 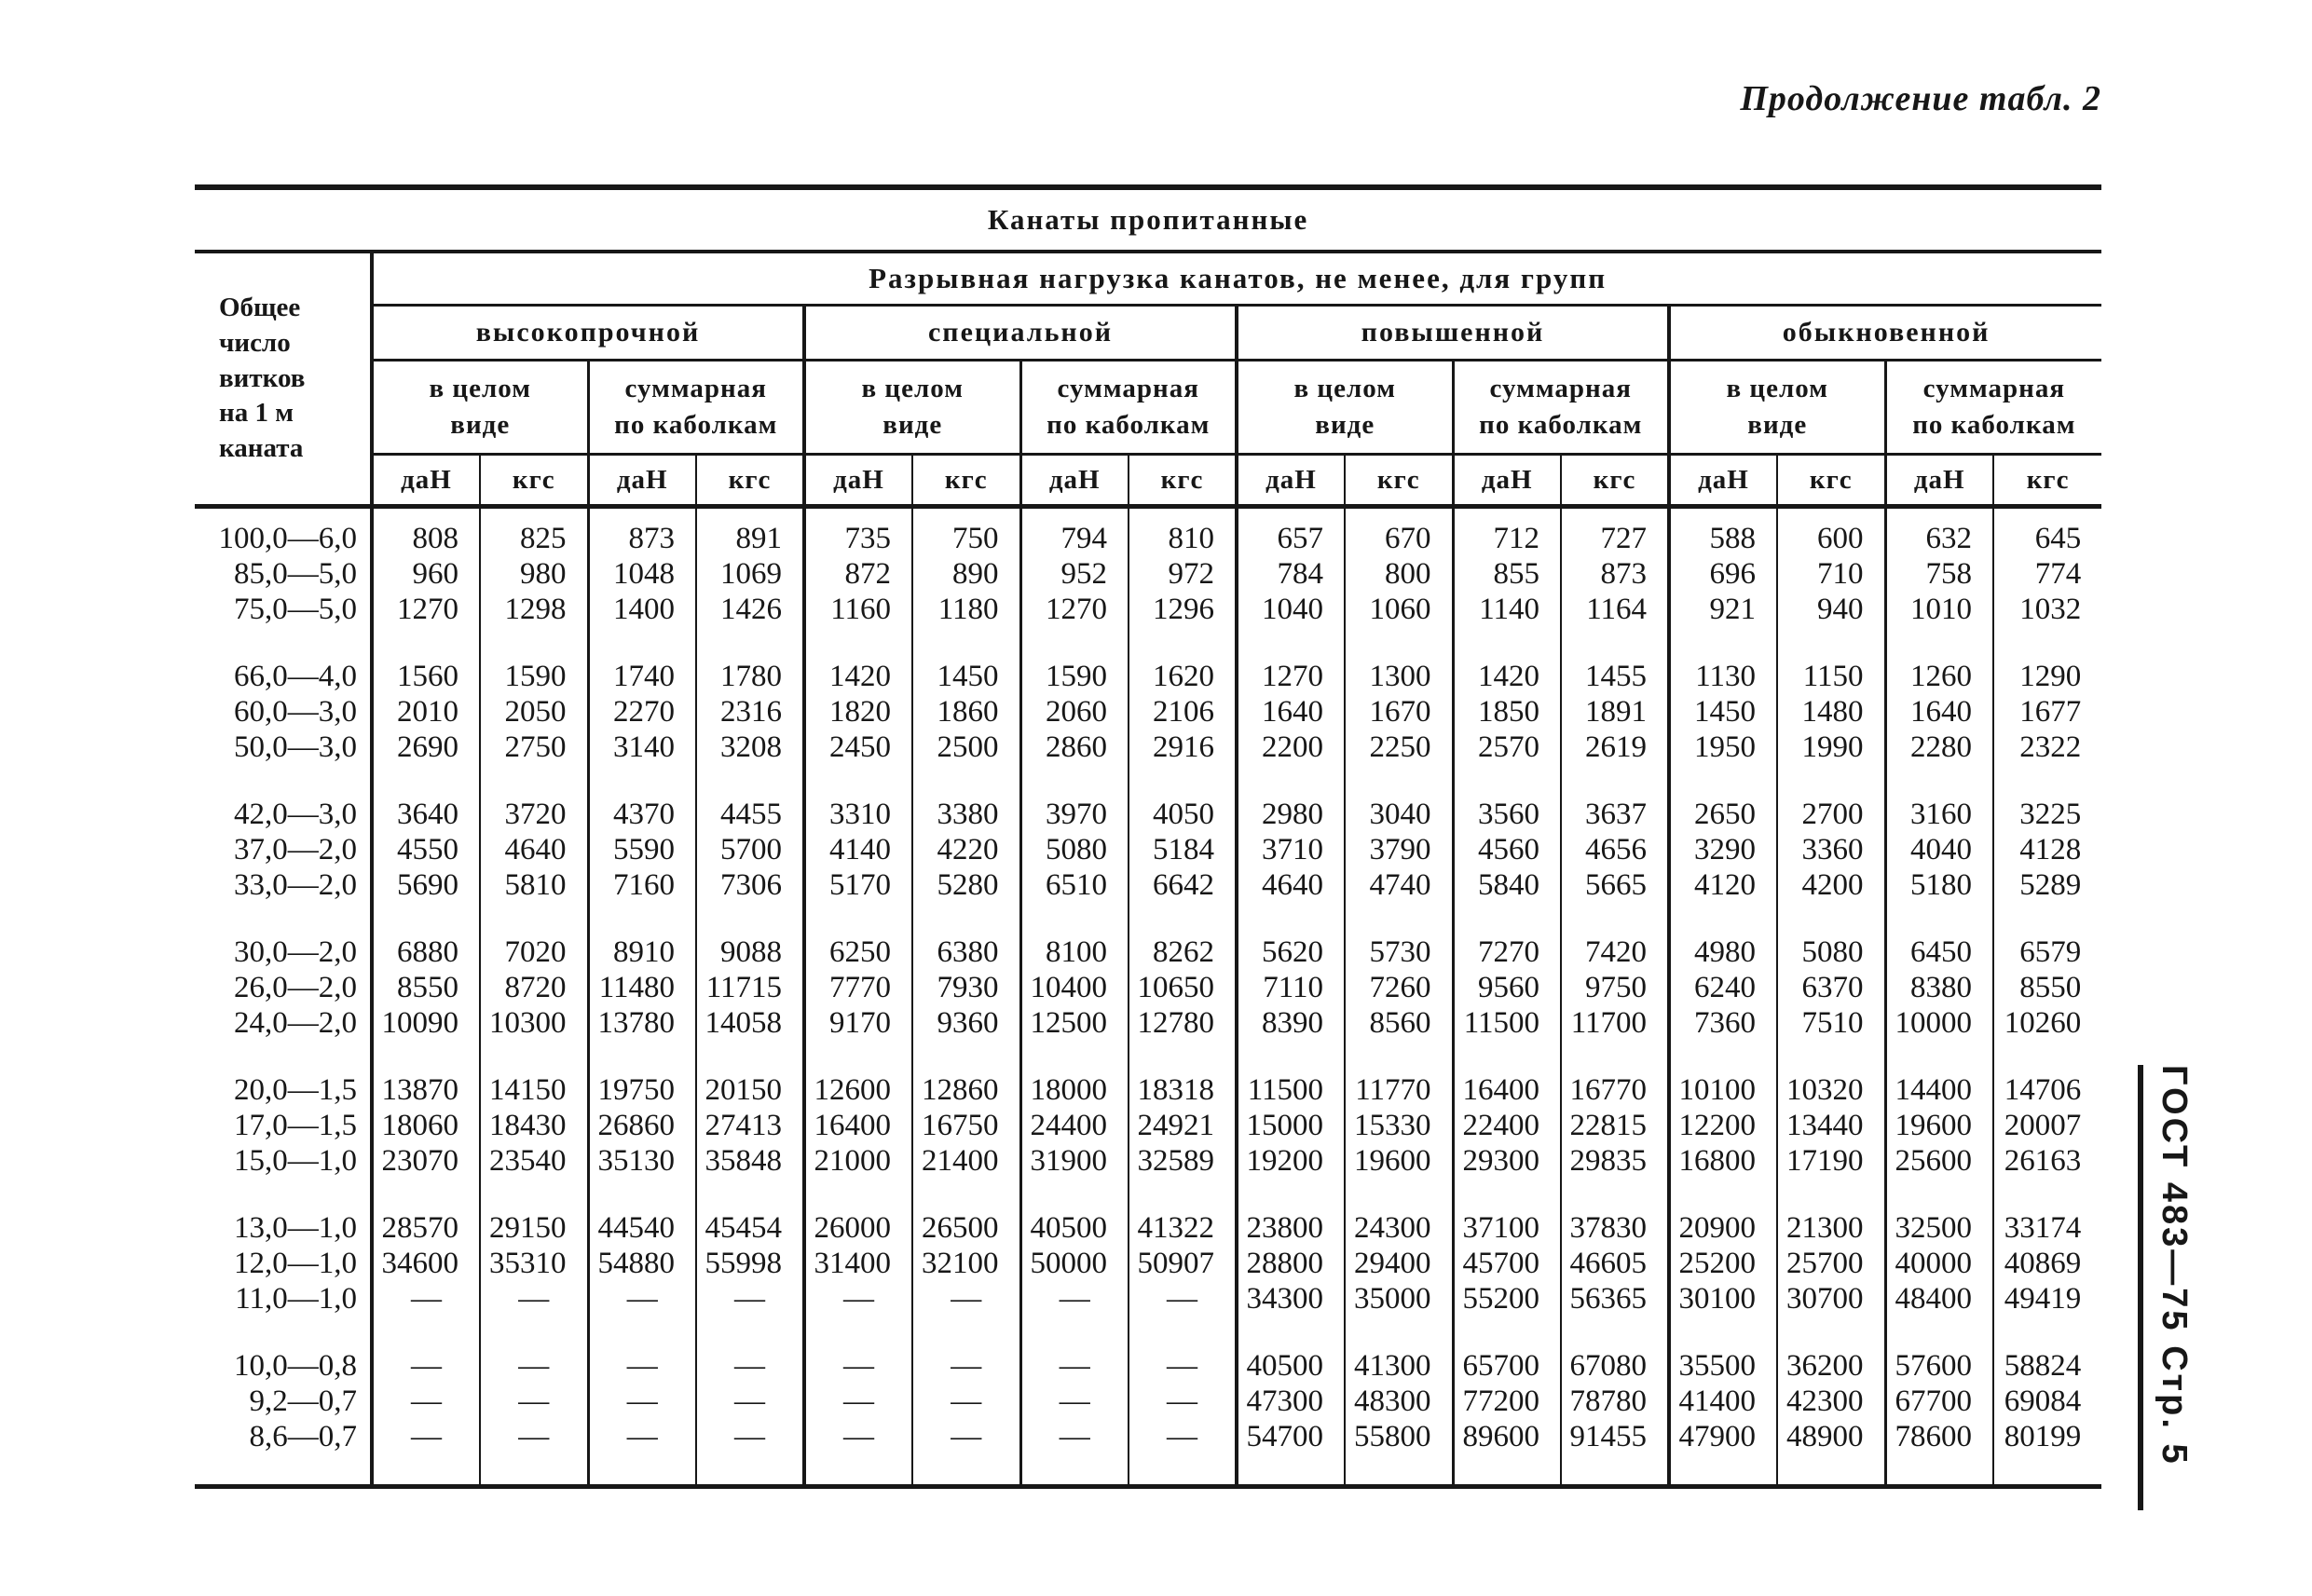 I want to click on table-cell: 891, so click(x=749, y=539).